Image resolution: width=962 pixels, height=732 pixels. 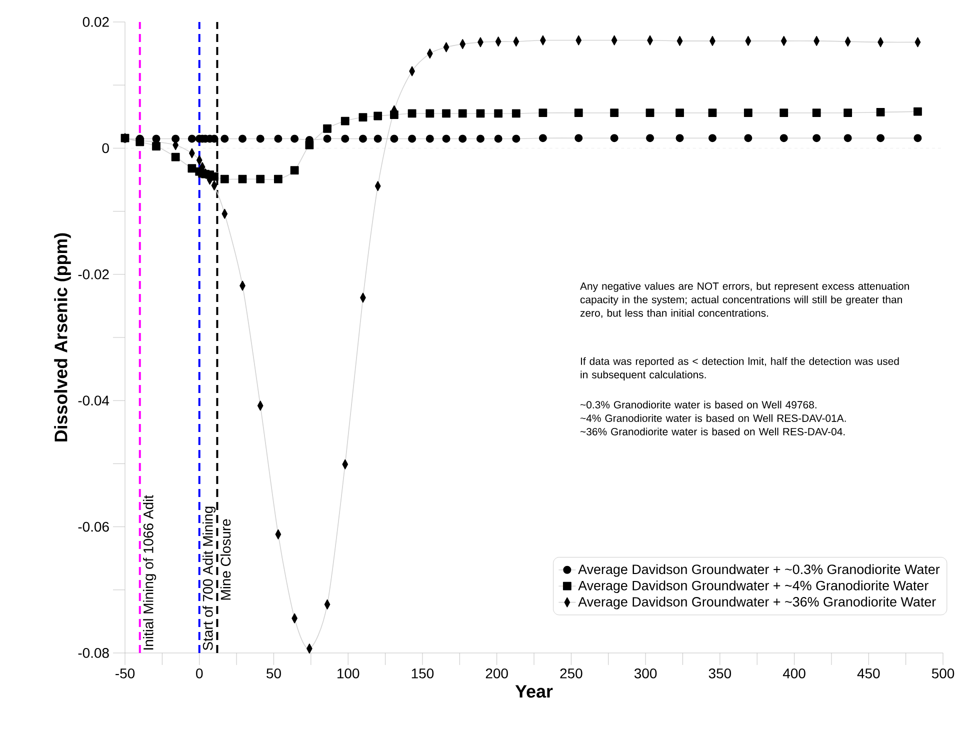 What do you see at coordinates (209, 578) in the screenshot?
I see `ref-line-label: Start of 700 Adit Mining` at bounding box center [209, 578].